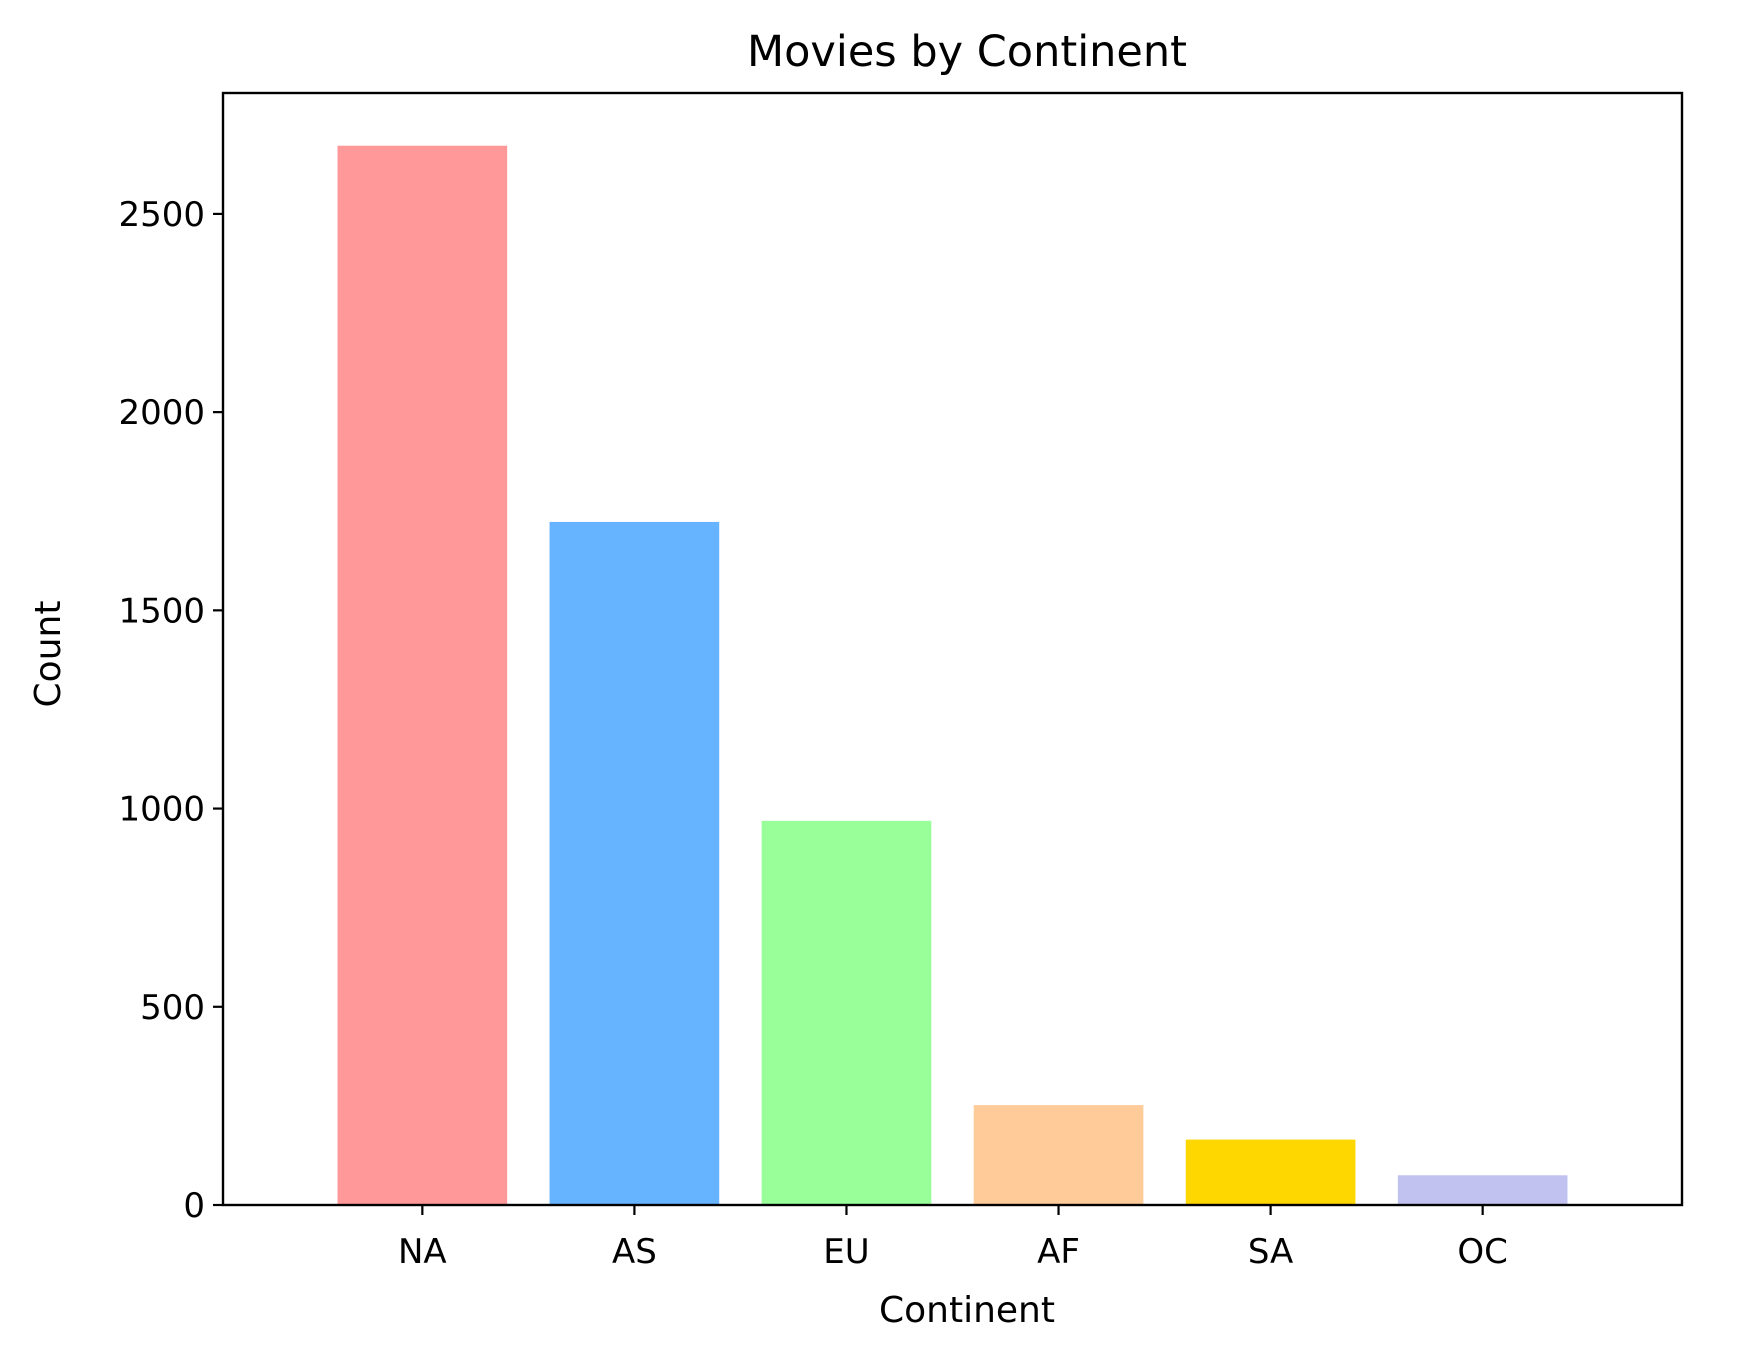 Image resolution: width=1739 pixels, height=1357 pixels. Describe the element at coordinates (161, 611) in the screenshot. I see `y-tick-label: 1500` at that location.